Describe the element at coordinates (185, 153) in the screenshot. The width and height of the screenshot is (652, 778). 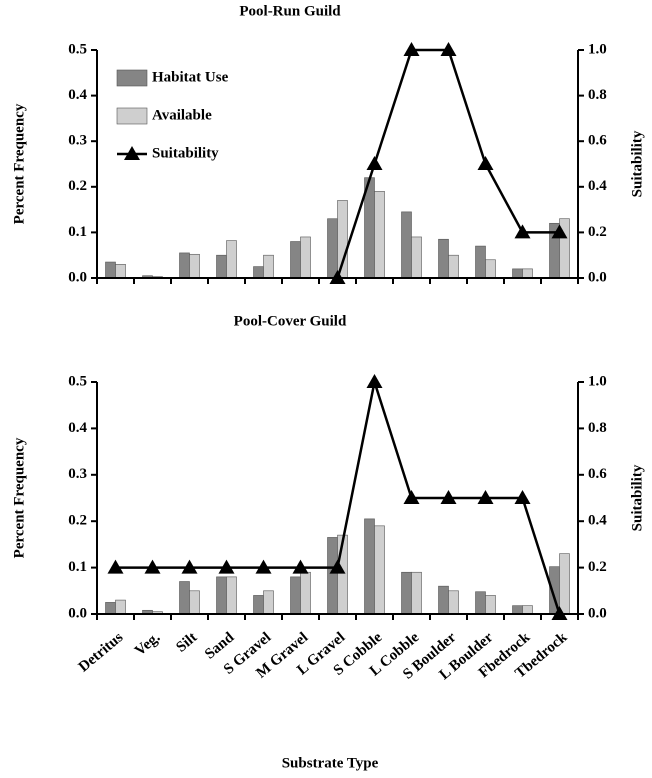
I see `legend-label: Suitability` at that location.